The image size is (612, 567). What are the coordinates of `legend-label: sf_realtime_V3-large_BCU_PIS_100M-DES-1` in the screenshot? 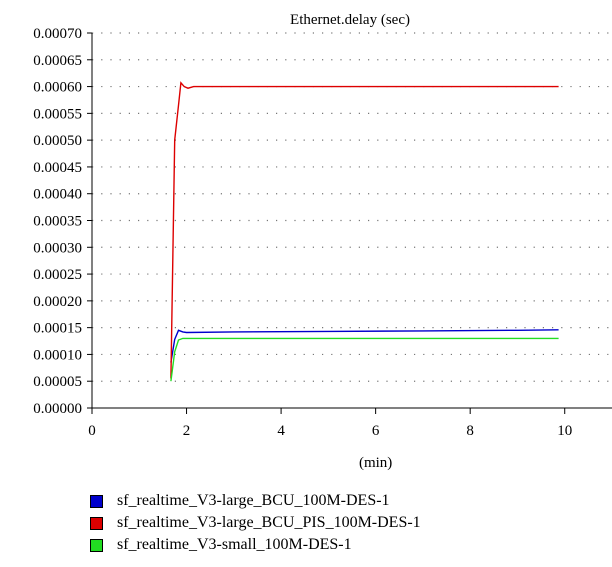 It's located at (269, 522).